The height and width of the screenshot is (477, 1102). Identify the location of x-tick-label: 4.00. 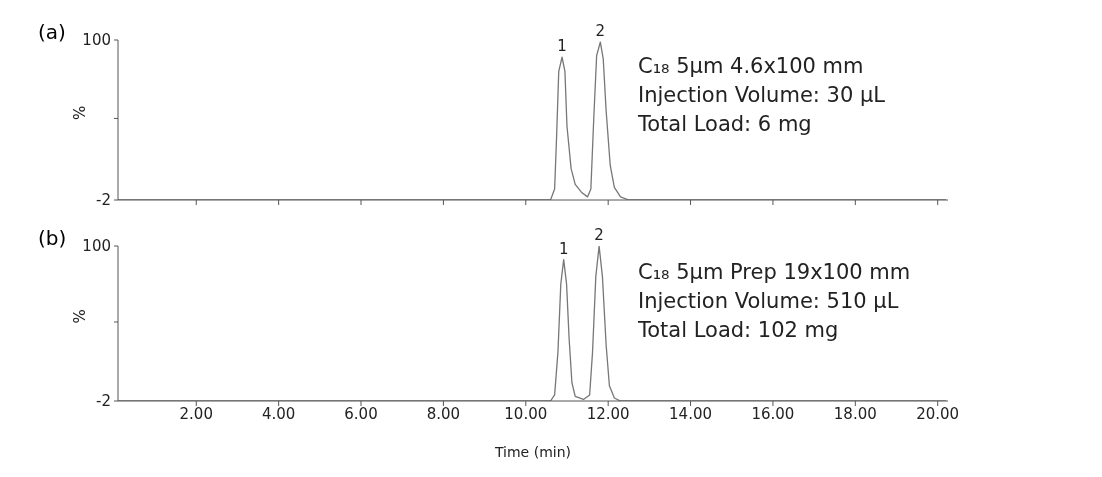
(278, 413).